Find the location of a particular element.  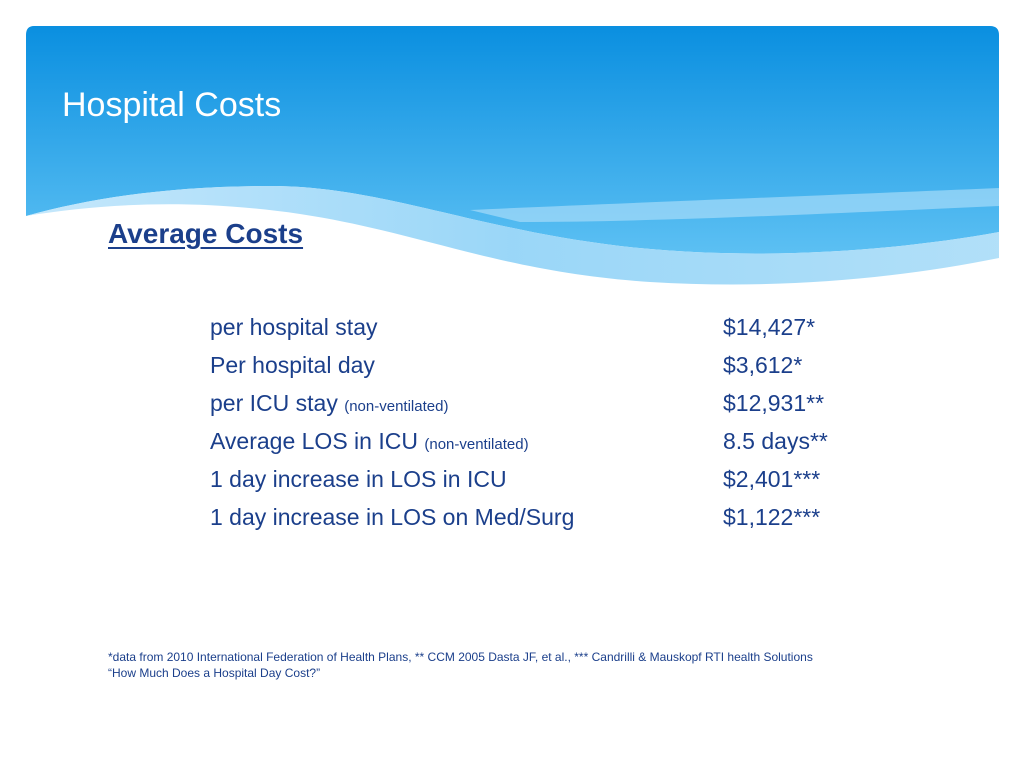

cost-label: 1 day increase in LOS in ICU is located at coordinates (358, 479).